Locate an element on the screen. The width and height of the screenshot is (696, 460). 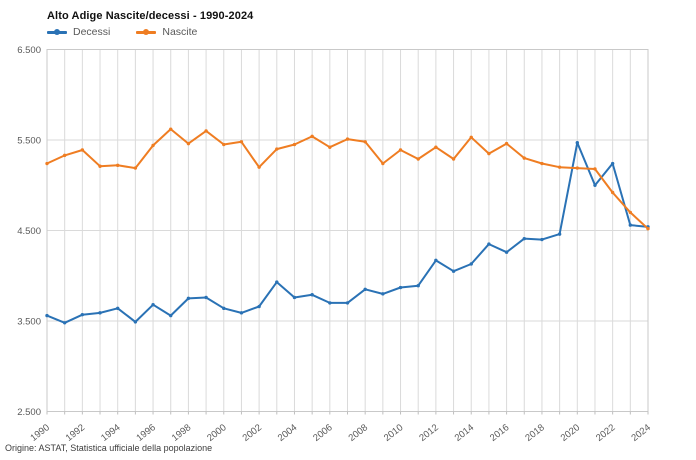
chart-title: Alto Adige Nascite/decessi - 1990-2024 is located at coordinates (150, 16).